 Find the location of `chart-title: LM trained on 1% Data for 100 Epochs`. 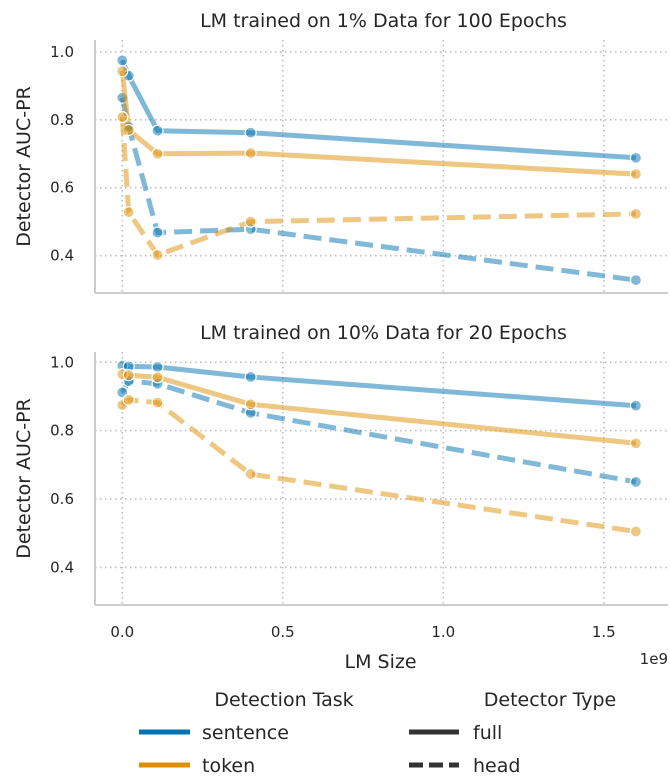

chart-title: LM trained on 1% Data for 100 Epochs is located at coordinates (383, 21).